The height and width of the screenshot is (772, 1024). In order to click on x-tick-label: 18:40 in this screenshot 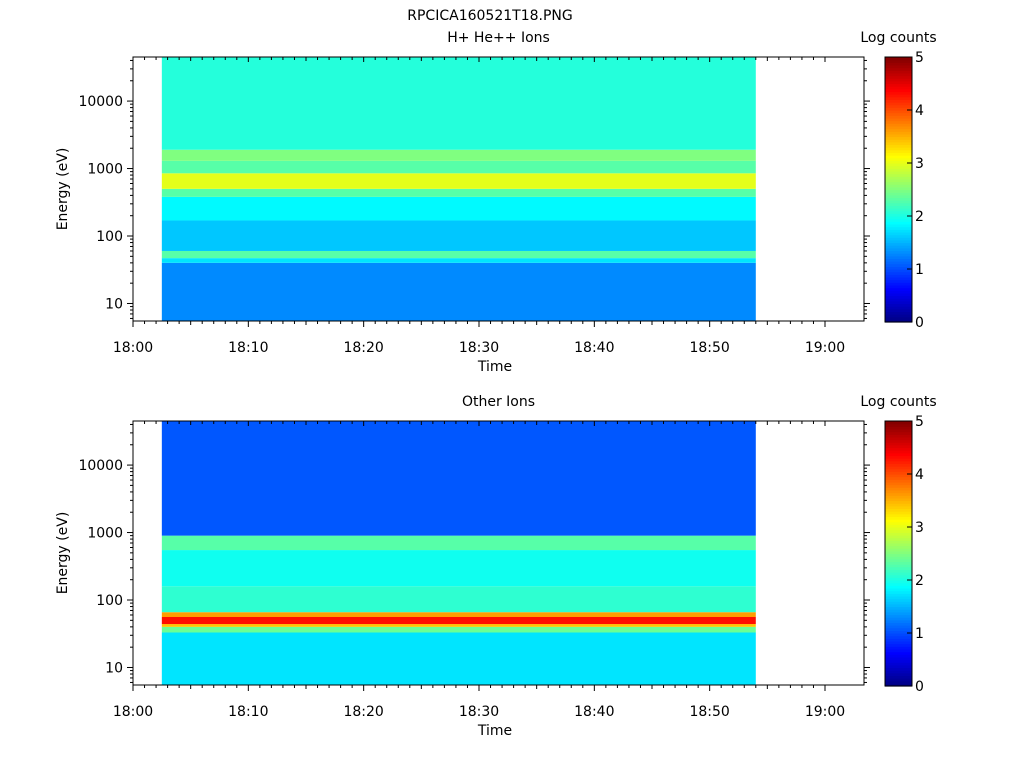, I will do `click(594, 348)`.